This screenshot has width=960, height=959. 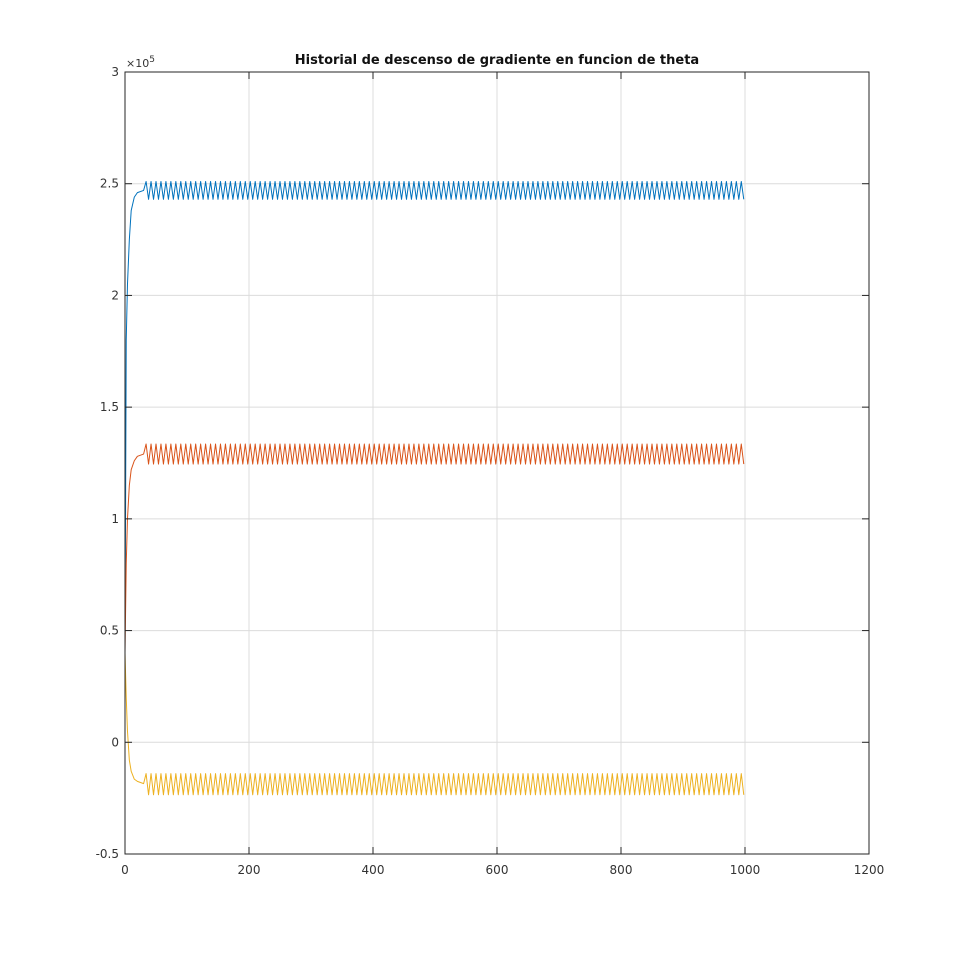 I want to click on y-tick-label: 0.5, so click(x=109, y=631).